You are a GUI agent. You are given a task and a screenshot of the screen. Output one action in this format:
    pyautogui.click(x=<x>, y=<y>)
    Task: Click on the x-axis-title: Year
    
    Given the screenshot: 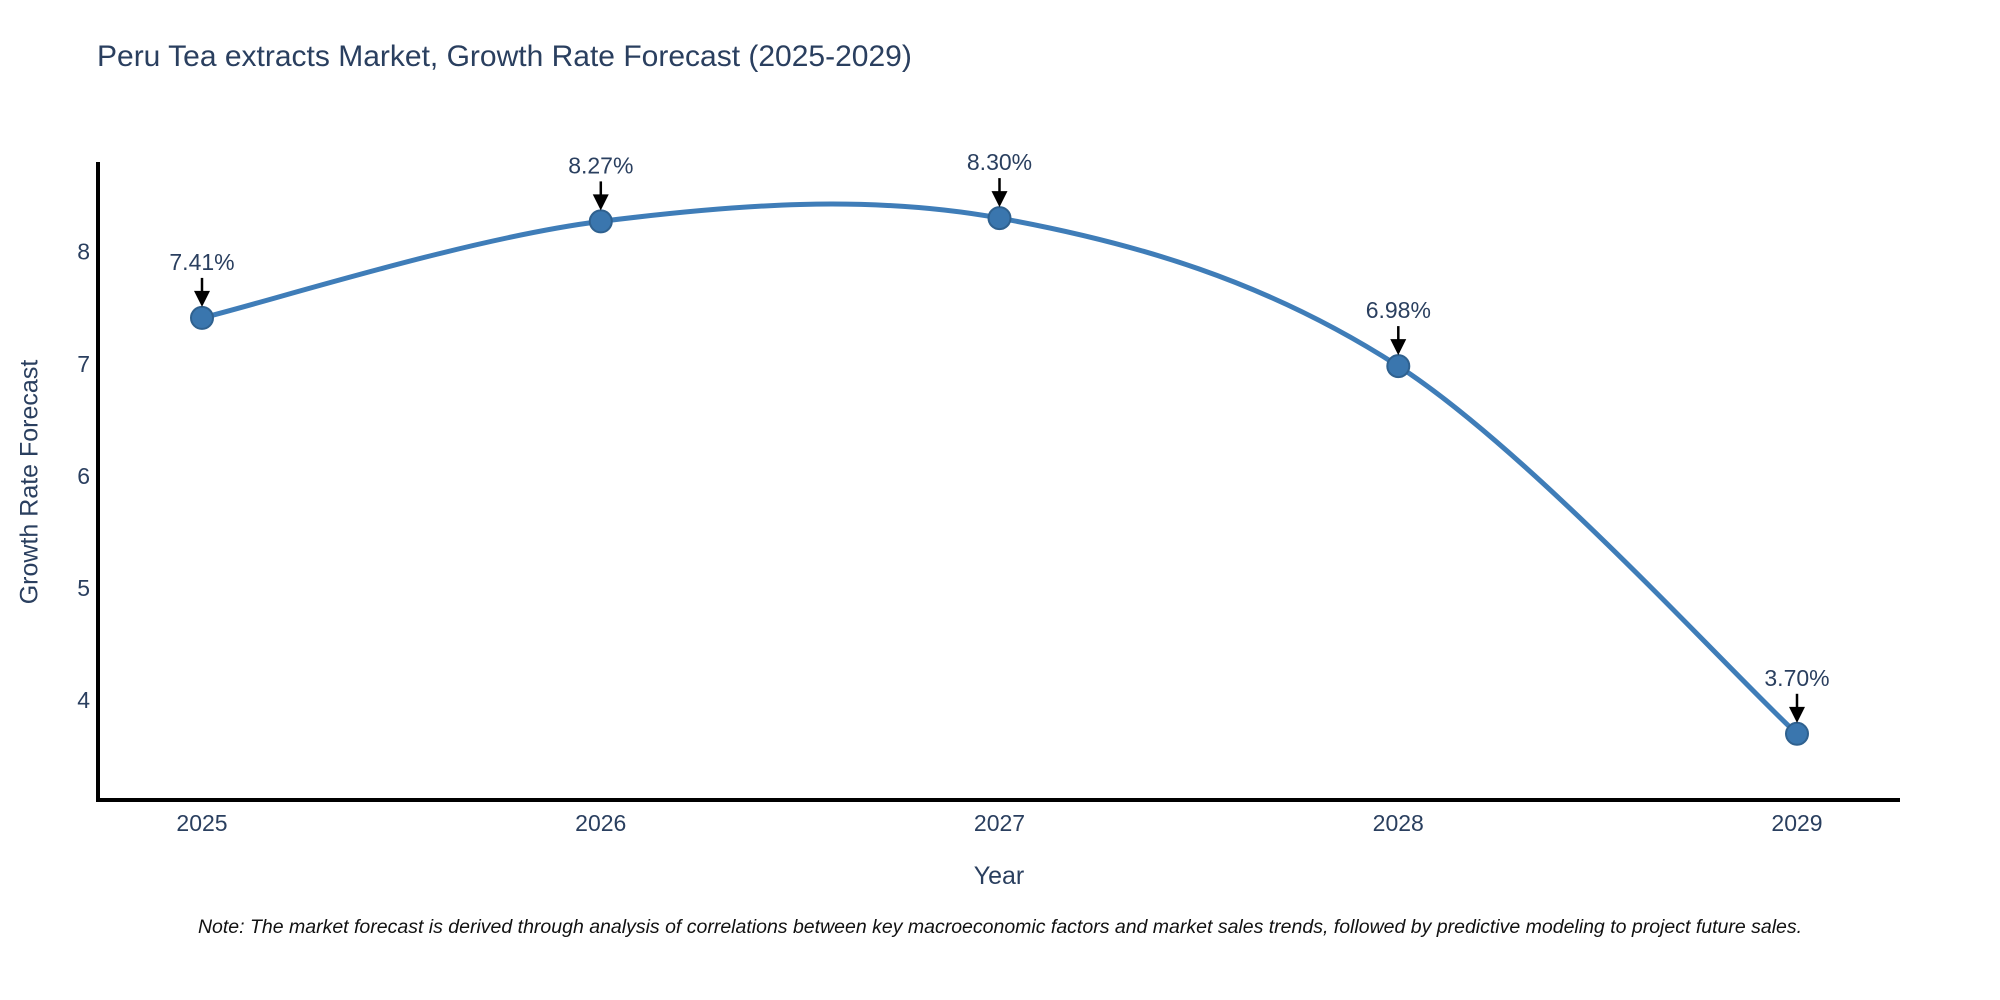 What is the action you would take?
    pyautogui.click(x=999, y=876)
    